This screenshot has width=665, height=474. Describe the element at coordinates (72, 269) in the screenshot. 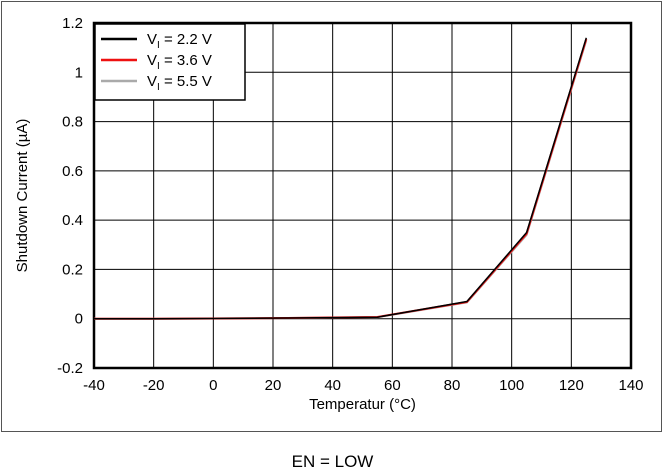

I see `y-tick-label: 0.2` at that location.